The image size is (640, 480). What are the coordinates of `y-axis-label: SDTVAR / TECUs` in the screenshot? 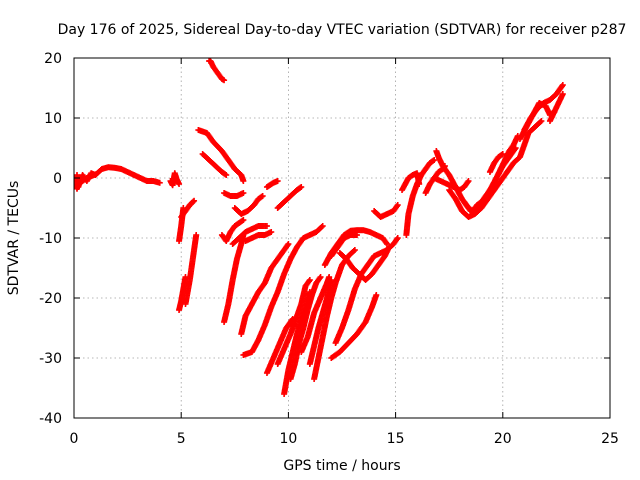 It's located at (14, 238).